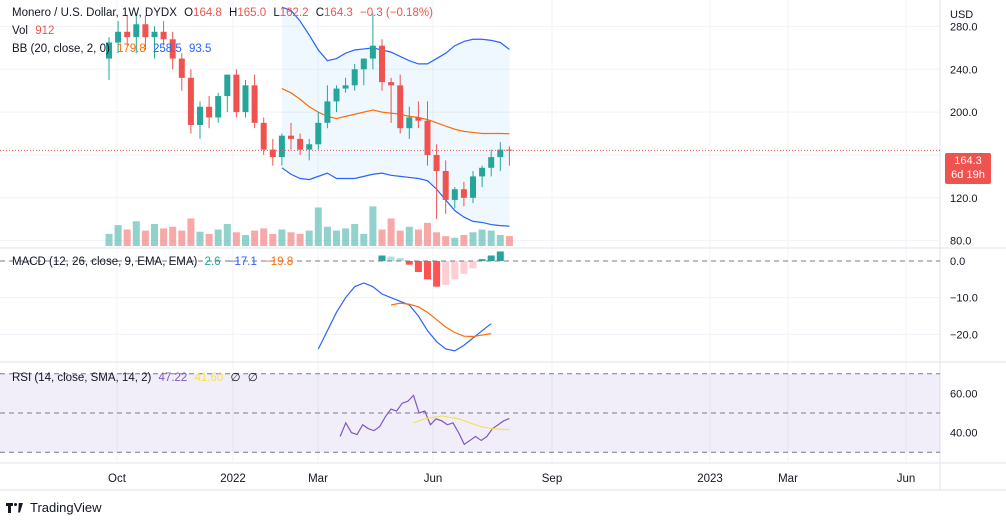  I want to click on time-tick-label: 2023, so click(710, 479).